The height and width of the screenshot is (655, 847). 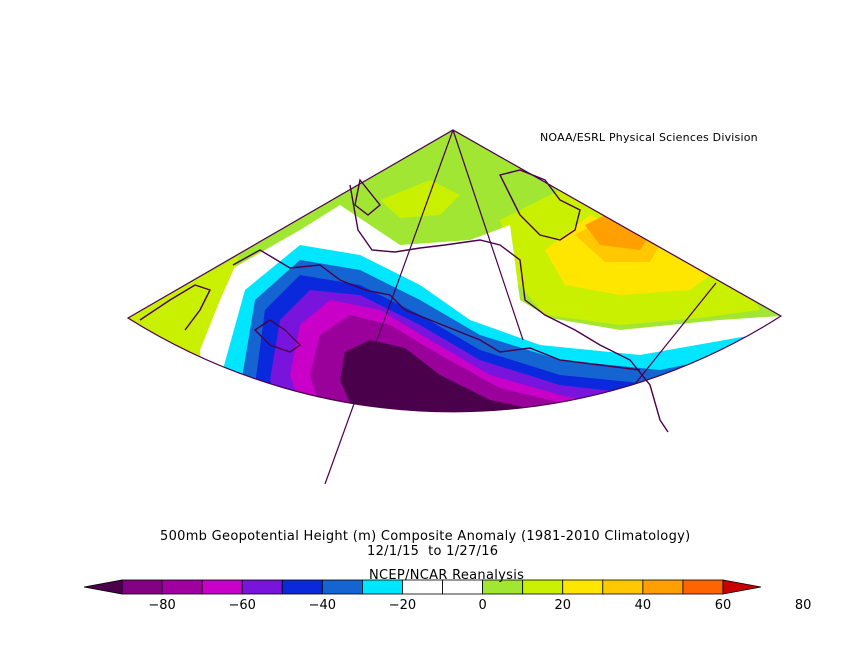 What do you see at coordinates (402, 605) in the screenshot?
I see `colorbar-tick-label: −20` at bounding box center [402, 605].